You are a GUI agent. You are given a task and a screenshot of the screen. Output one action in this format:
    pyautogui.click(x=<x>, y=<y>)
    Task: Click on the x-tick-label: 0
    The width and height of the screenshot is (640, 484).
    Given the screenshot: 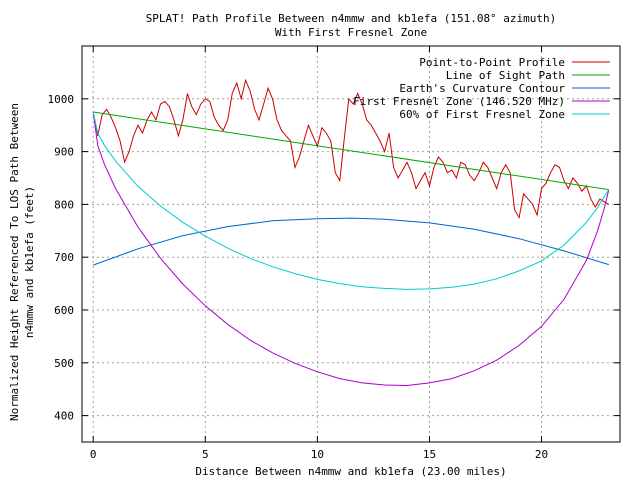 What is the action you would take?
    pyautogui.click(x=93, y=454)
    